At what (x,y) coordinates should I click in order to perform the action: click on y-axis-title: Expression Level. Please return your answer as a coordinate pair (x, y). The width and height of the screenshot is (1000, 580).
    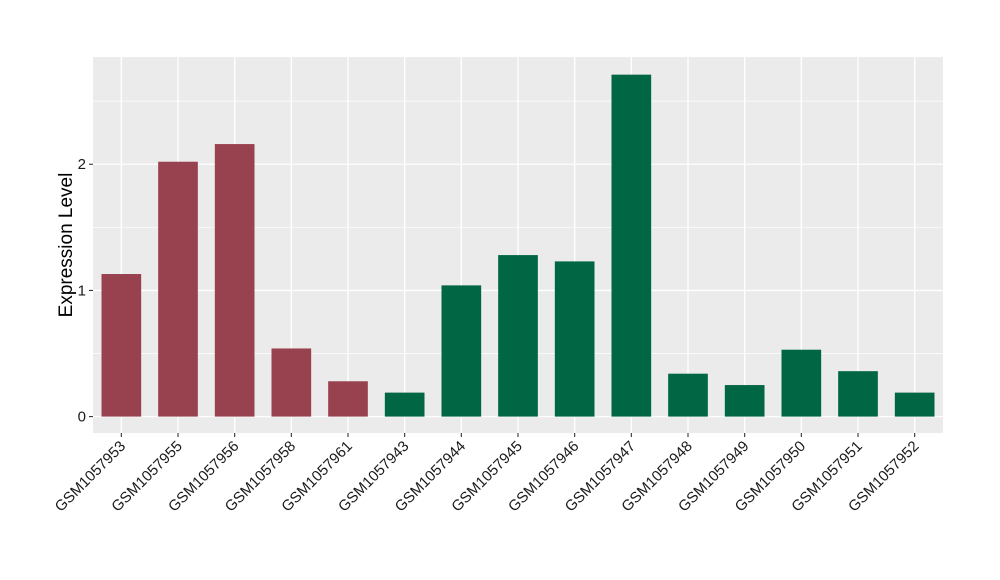
    Looking at the image, I should click on (66, 245).